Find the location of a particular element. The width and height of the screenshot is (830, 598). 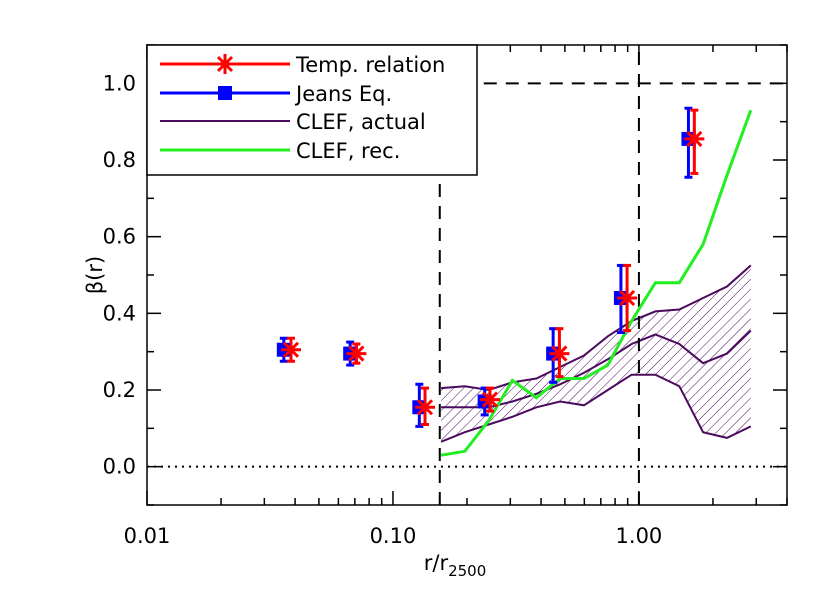

x-tick-label: 0.01 is located at coordinates (147, 536).